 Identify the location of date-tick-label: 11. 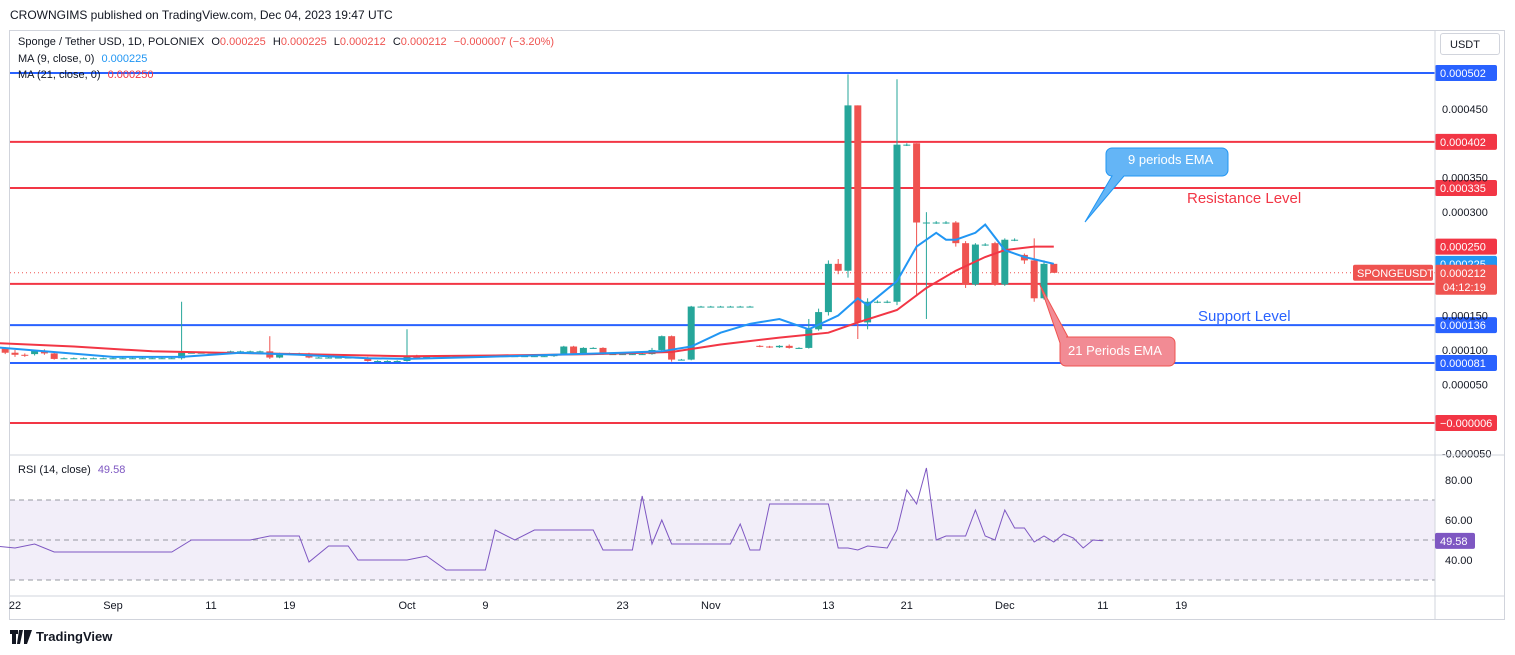
(210, 606).